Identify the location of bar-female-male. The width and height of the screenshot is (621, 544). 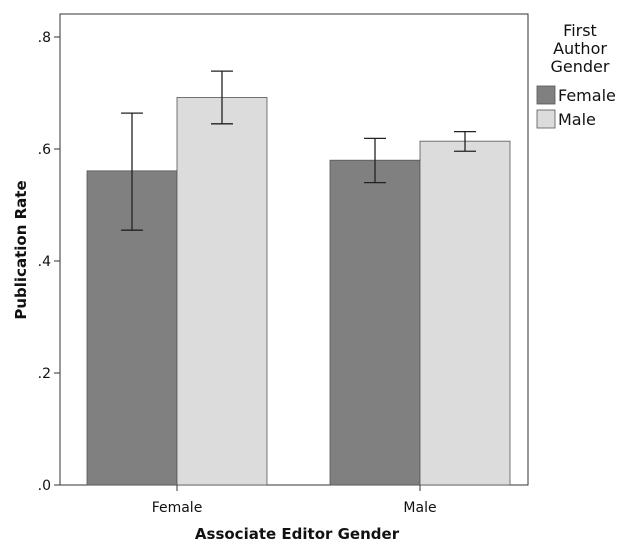
(375, 322).